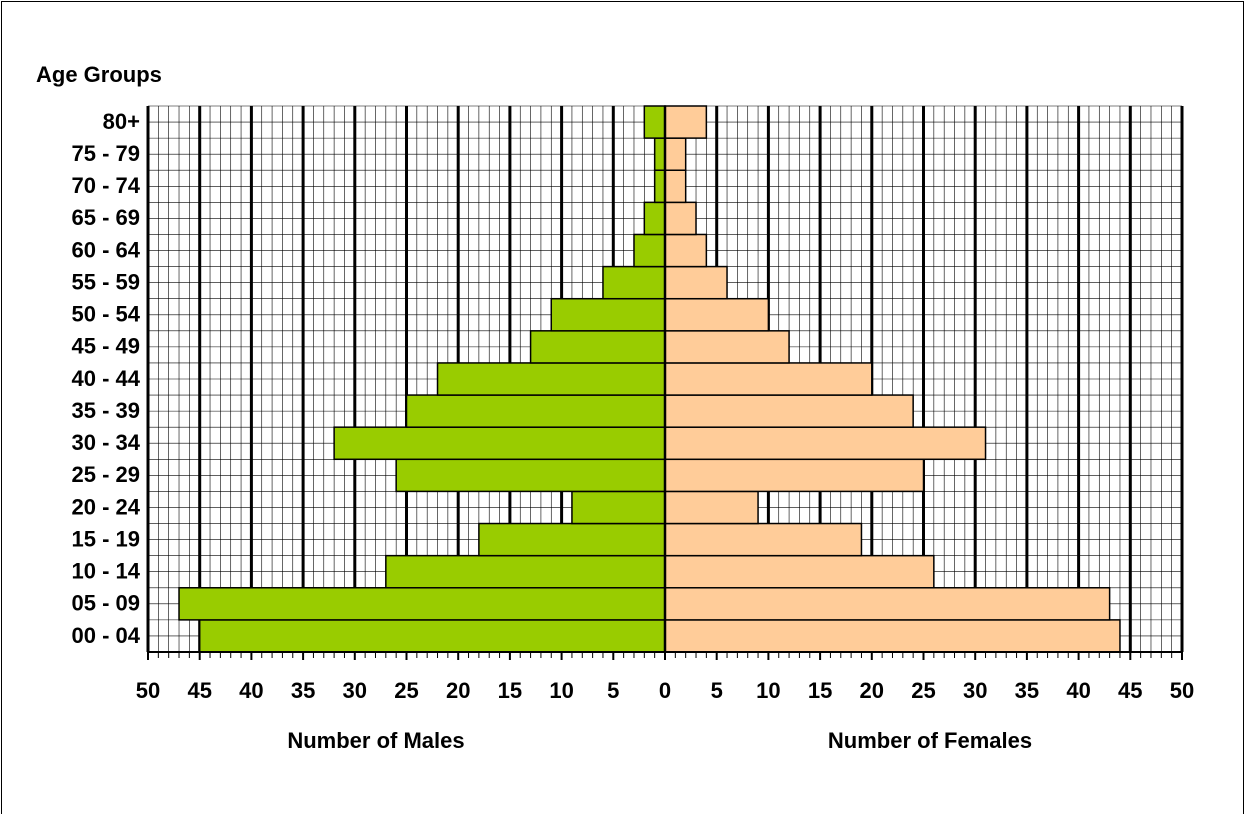 The width and height of the screenshot is (1245, 814). What do you see at coordinates (665, 690) in the screenshot?
I see `x-tick-label: 0` at bounding box center [665, 690].